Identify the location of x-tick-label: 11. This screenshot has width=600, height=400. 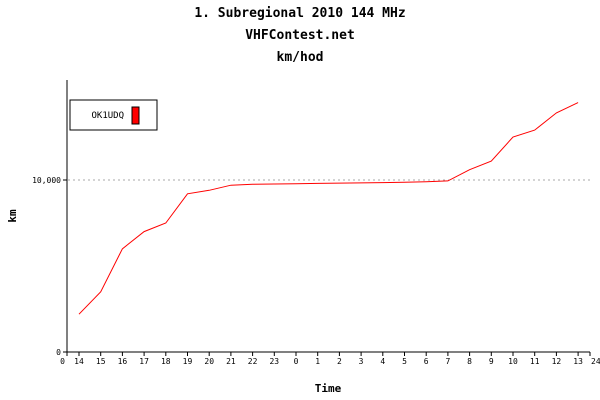
(535, 361).